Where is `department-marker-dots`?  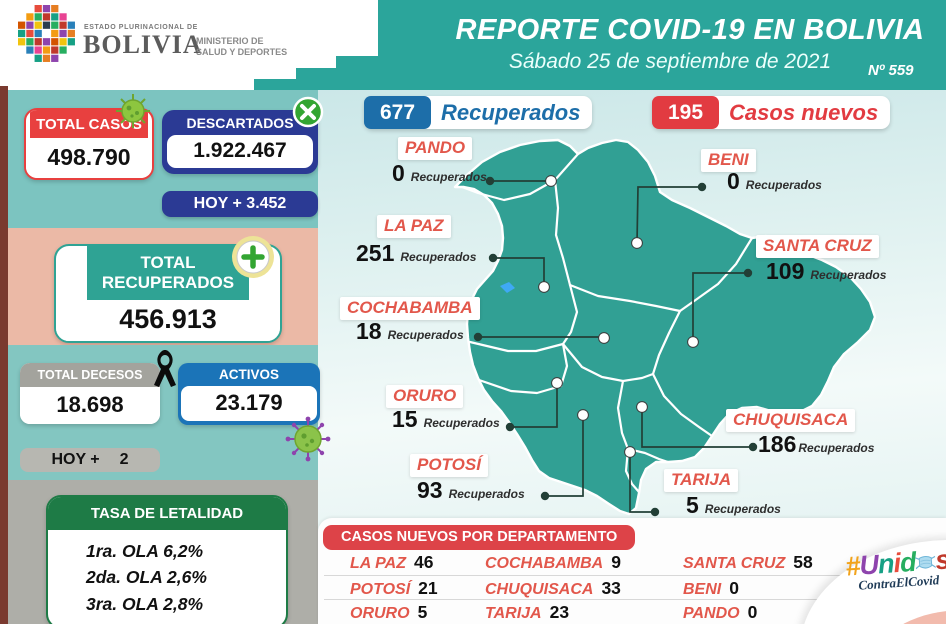 department-marker-dots is located at coordinates (618, 316).